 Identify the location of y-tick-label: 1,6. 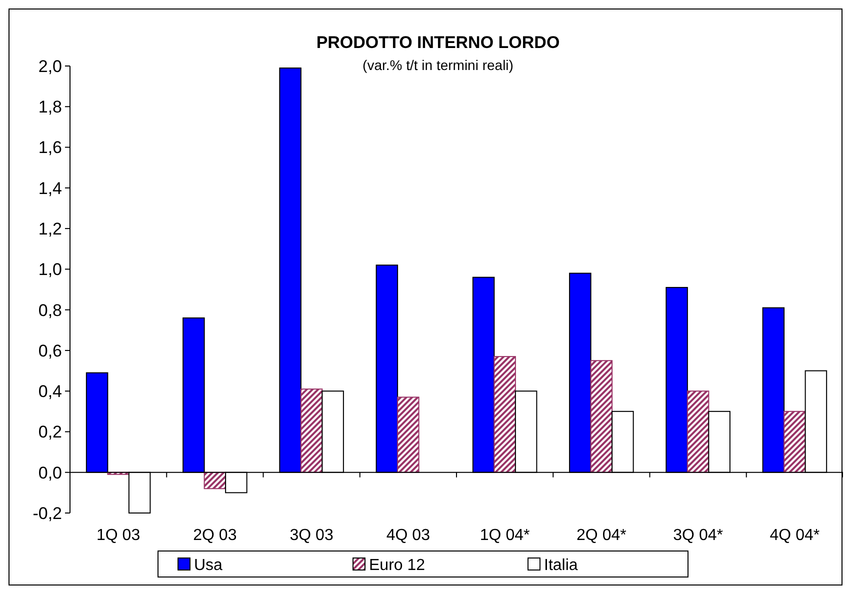
(50, 148).